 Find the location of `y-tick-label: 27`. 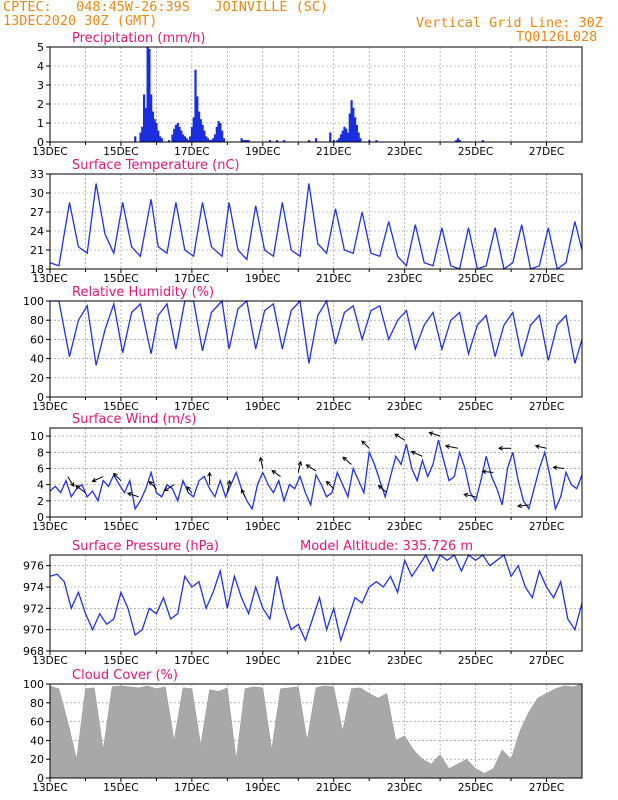

y-tick-label: 27 is located at coordinates (37, 212).